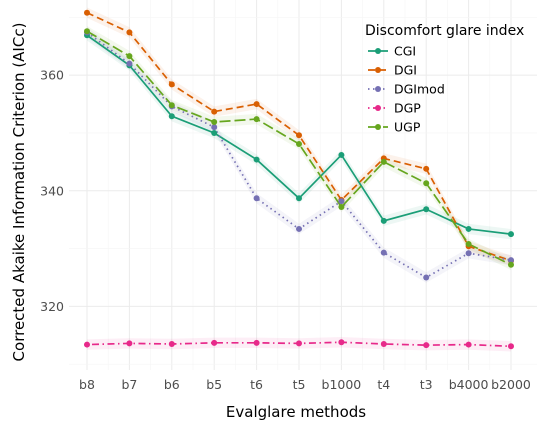  What do you see at coordinates (468, 243) in the screenshot?
I see `point-ugp-b4000` at bounding box center [468, 243].